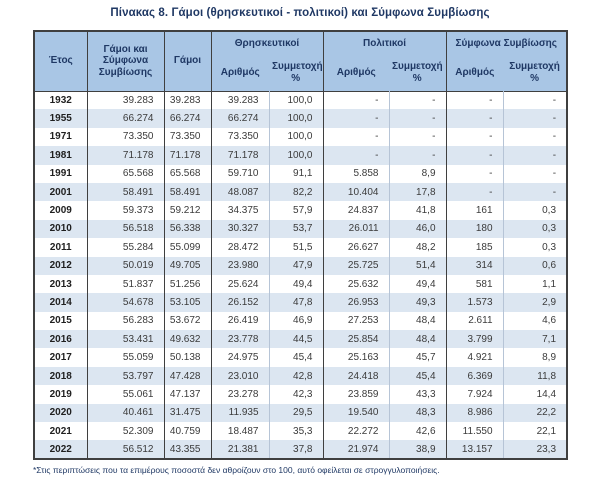  What do you see at coordinates (125, 210) in the screenshot?
I see `value-cell: 59.373` at bounding box center [125, 210].